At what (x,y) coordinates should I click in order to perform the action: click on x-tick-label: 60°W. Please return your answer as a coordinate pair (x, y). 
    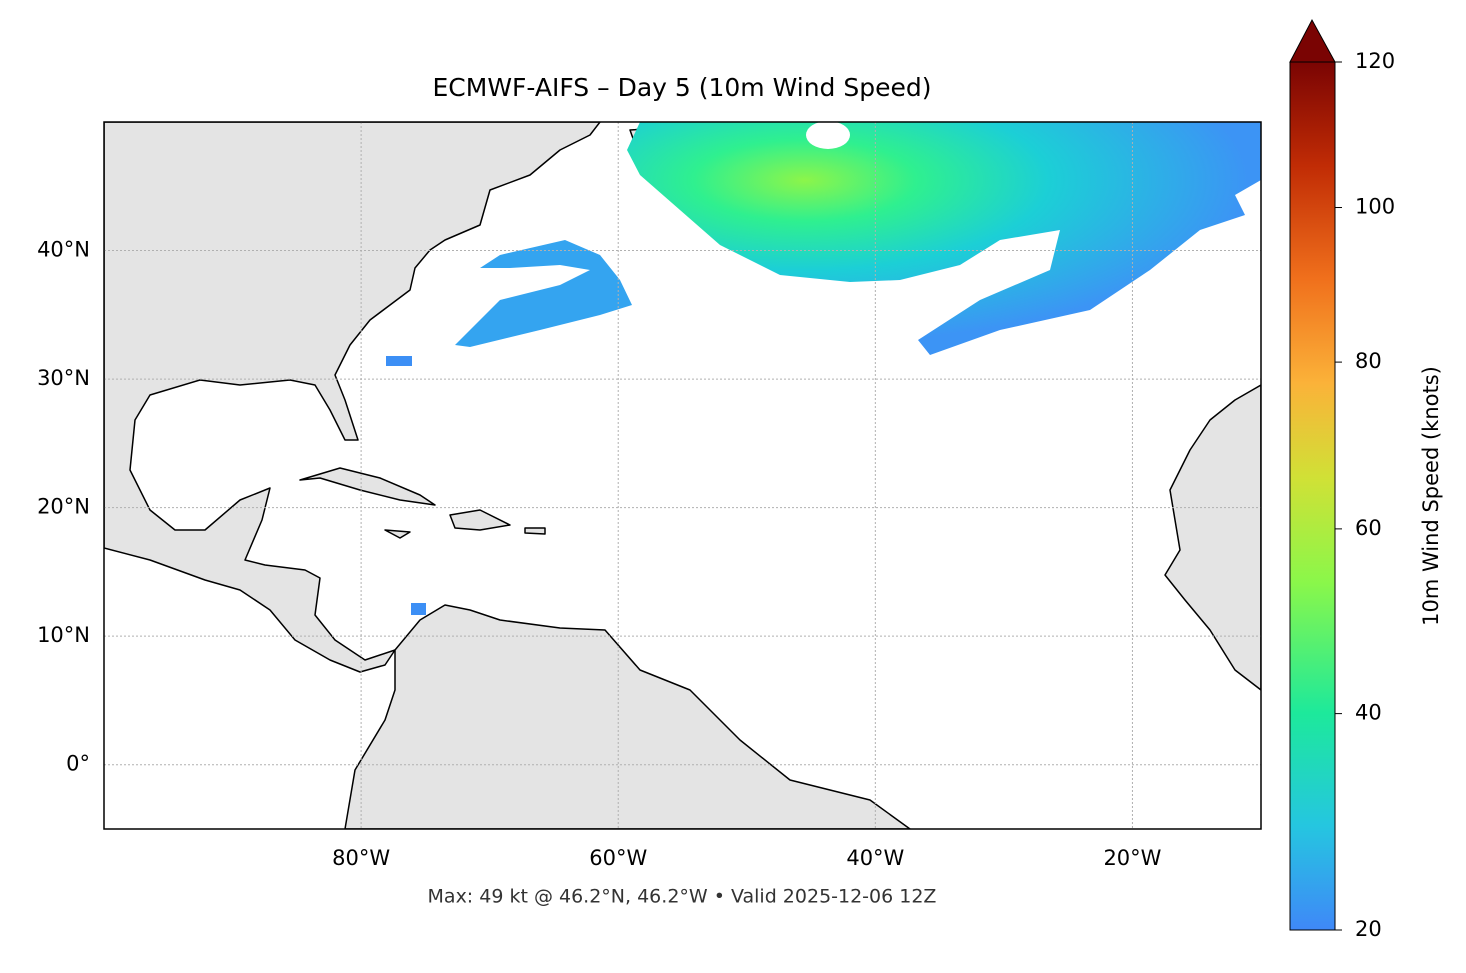
    Looking at the image, I should click on (618, 858).